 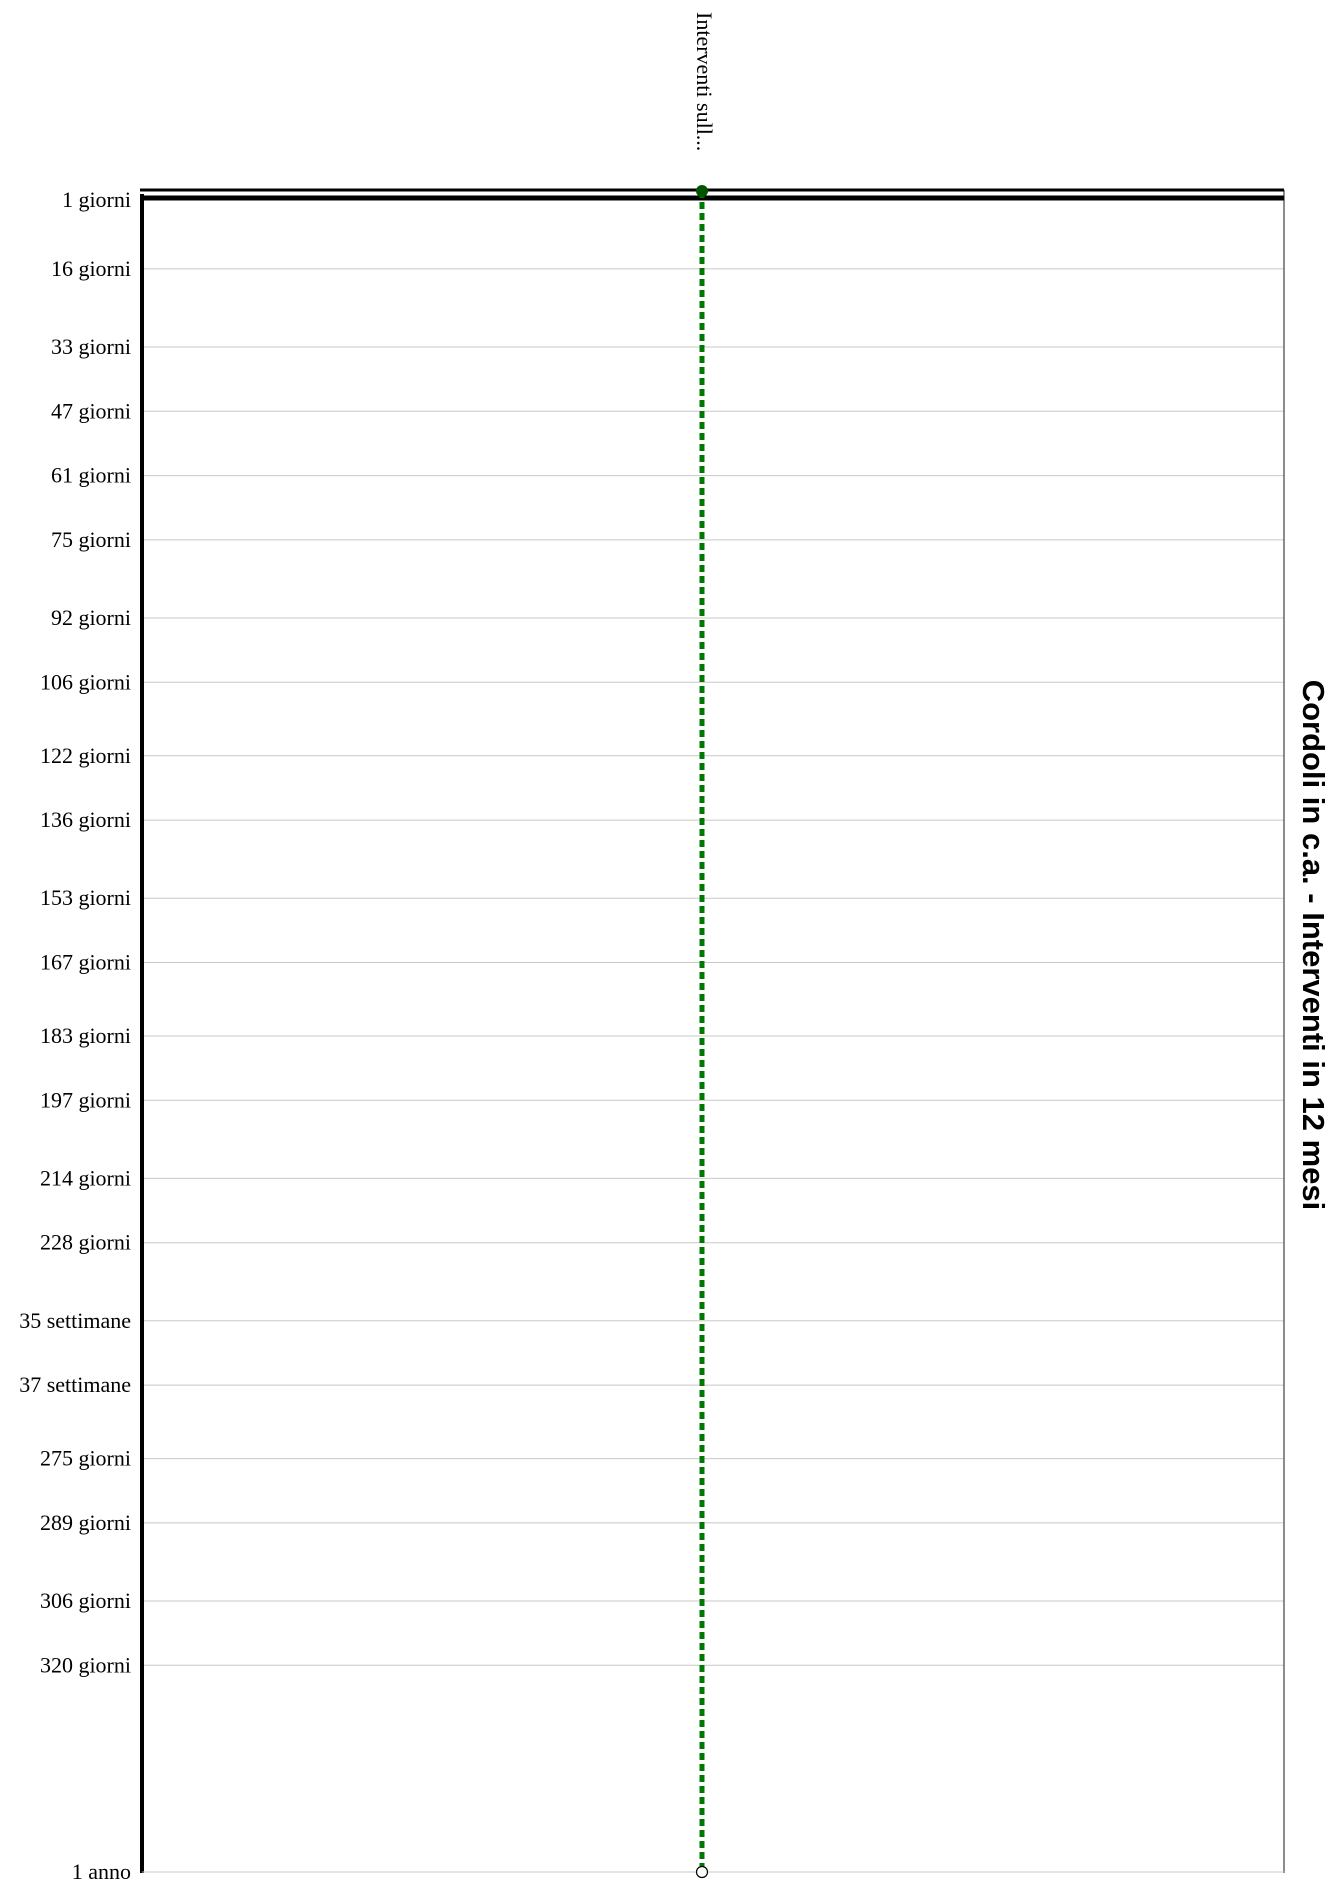 What do you see at coordinates (91, 539) in the screenshot?
I see `y-tick-label: 75 giorni` at bounding box center [91, 539].